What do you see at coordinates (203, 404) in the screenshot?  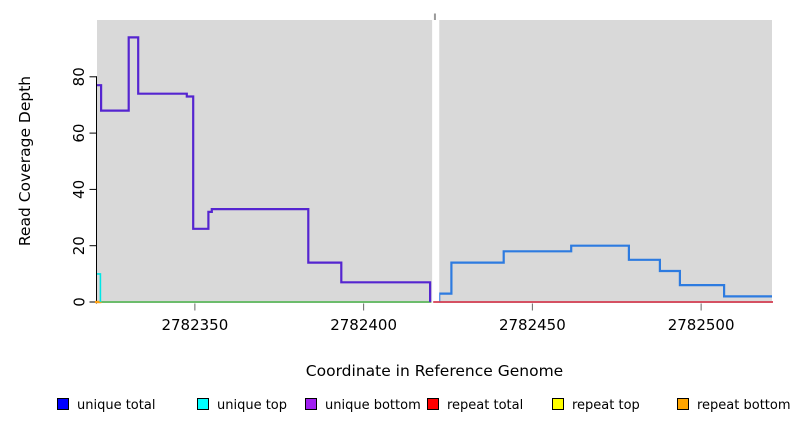 I see `legend-swatch-unique-top` at bounding box center [203, 404].